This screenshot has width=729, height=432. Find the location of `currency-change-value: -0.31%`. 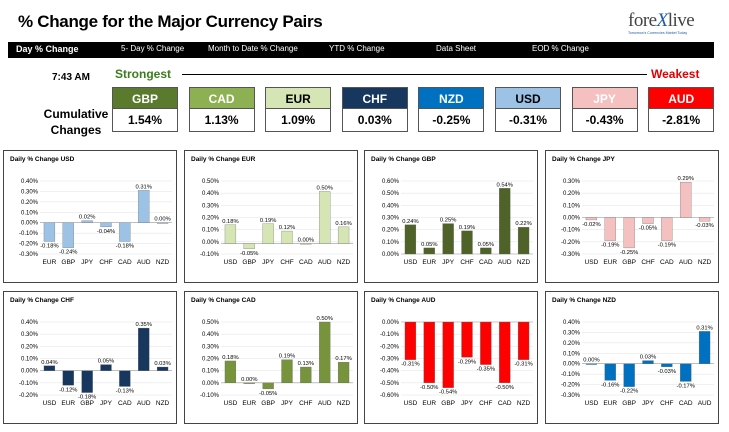

currency-change-value: -0.31% is located at coordinates (528, 120).